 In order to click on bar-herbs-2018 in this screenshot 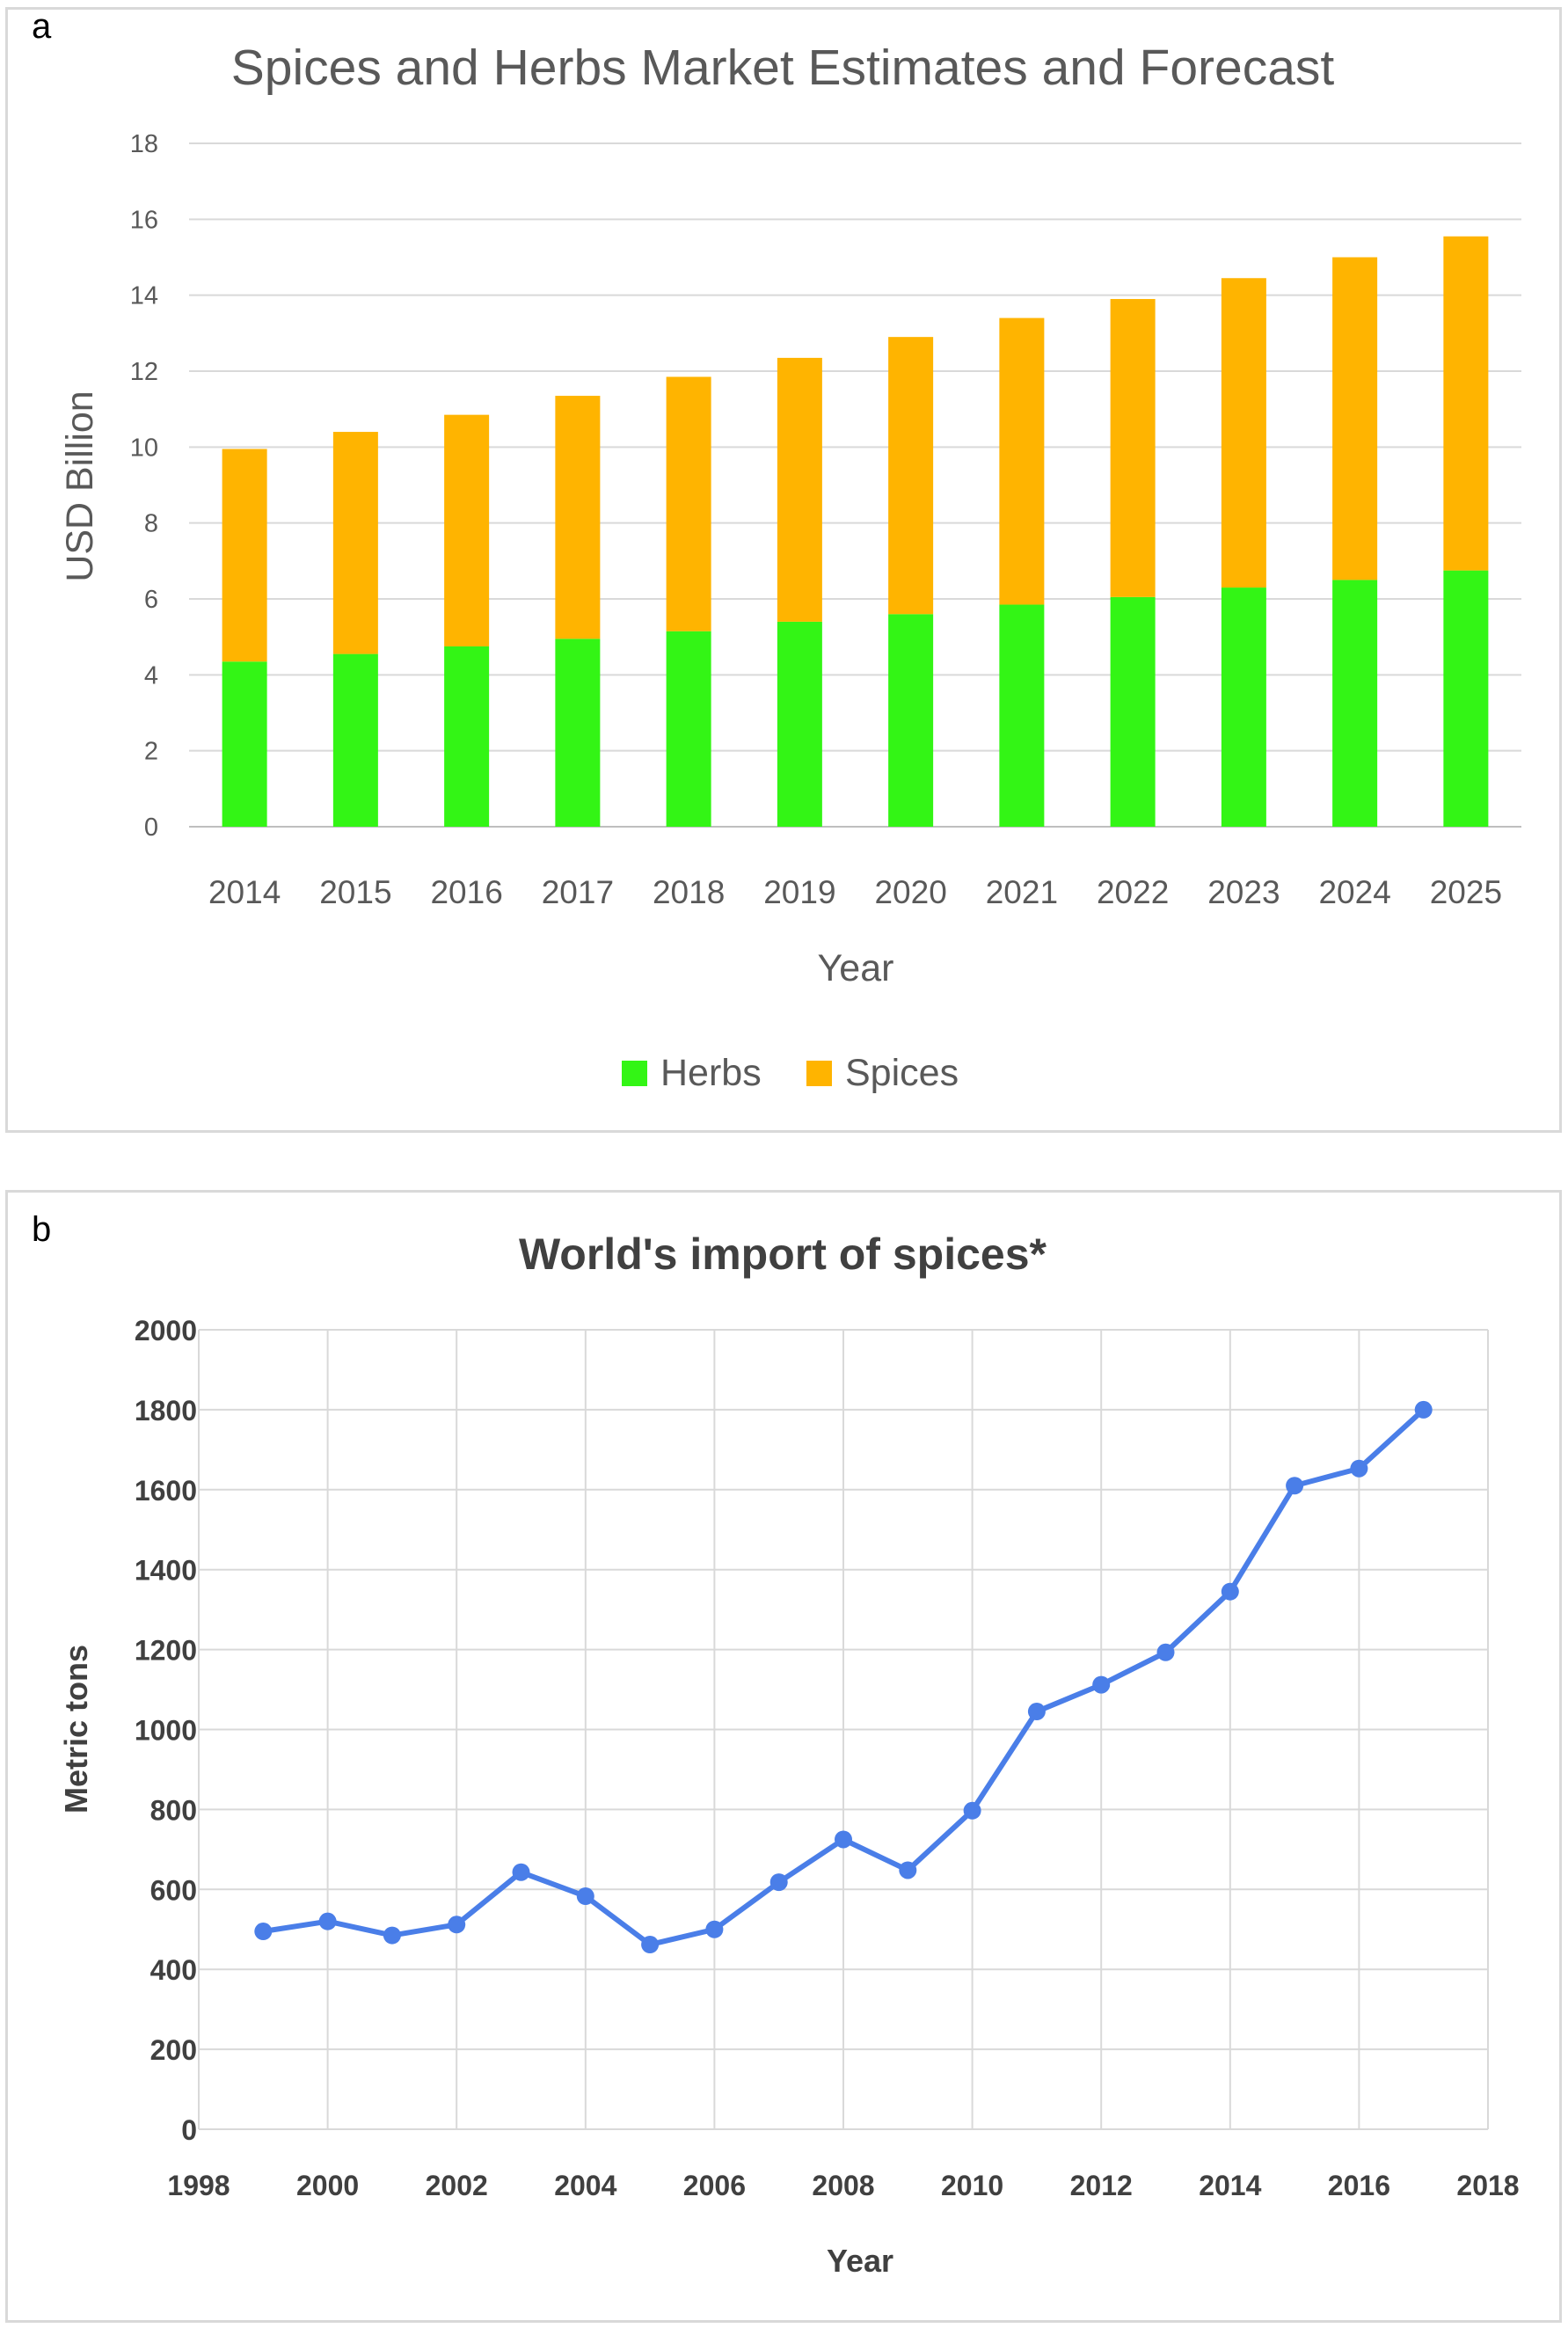, I will do `click(688, 729)`.